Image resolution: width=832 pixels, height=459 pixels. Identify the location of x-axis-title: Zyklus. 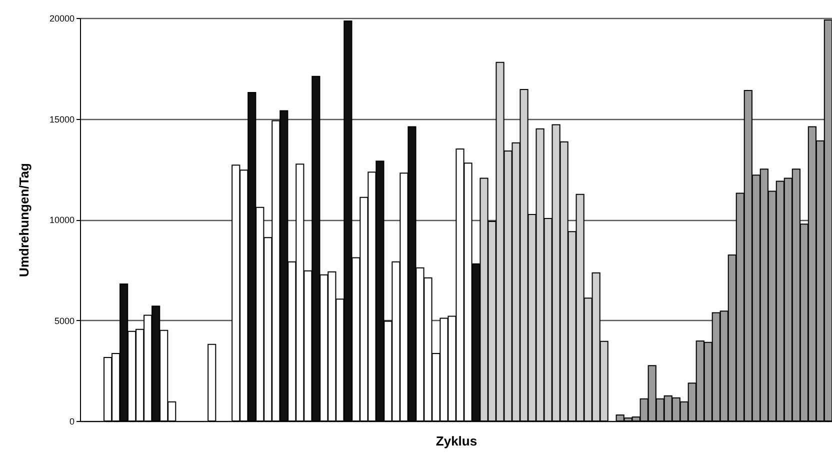
(457, 441).